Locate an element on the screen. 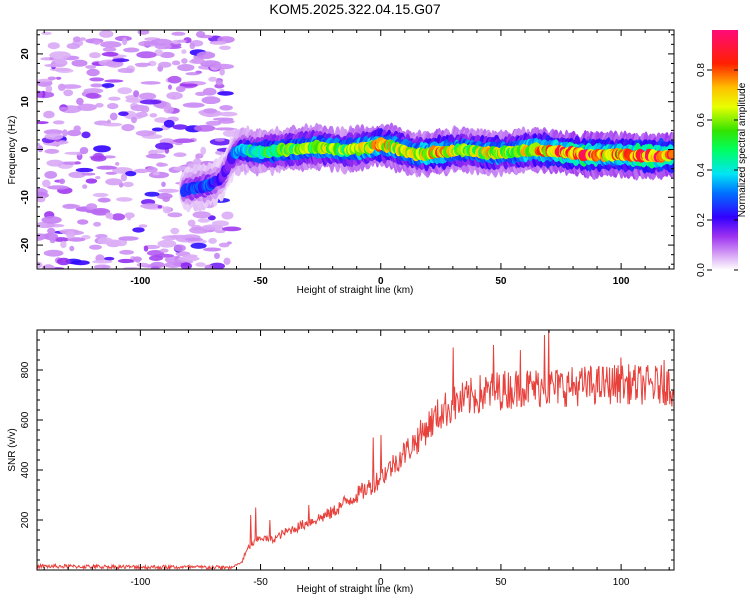 The width and height of the screenshot is (750, 600). x-tick-label: -100 is located at coordinates (140, 582).